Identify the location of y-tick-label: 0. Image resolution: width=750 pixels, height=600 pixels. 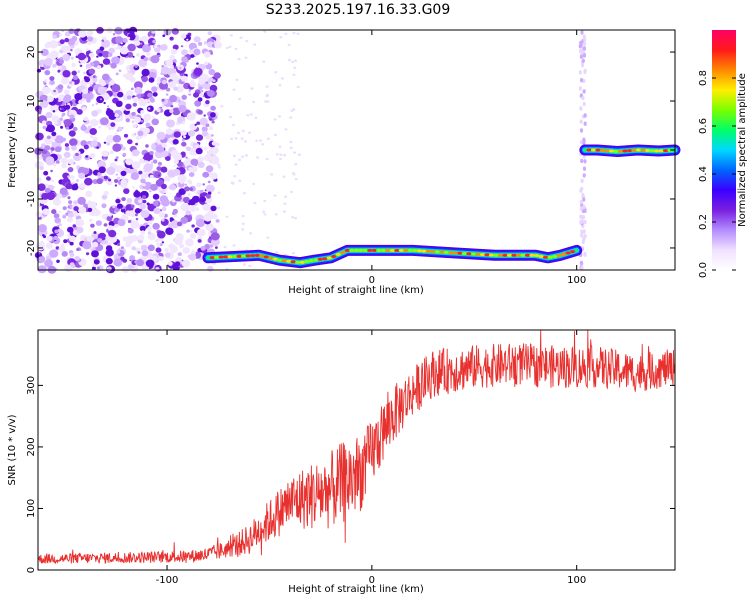
(31, 150).